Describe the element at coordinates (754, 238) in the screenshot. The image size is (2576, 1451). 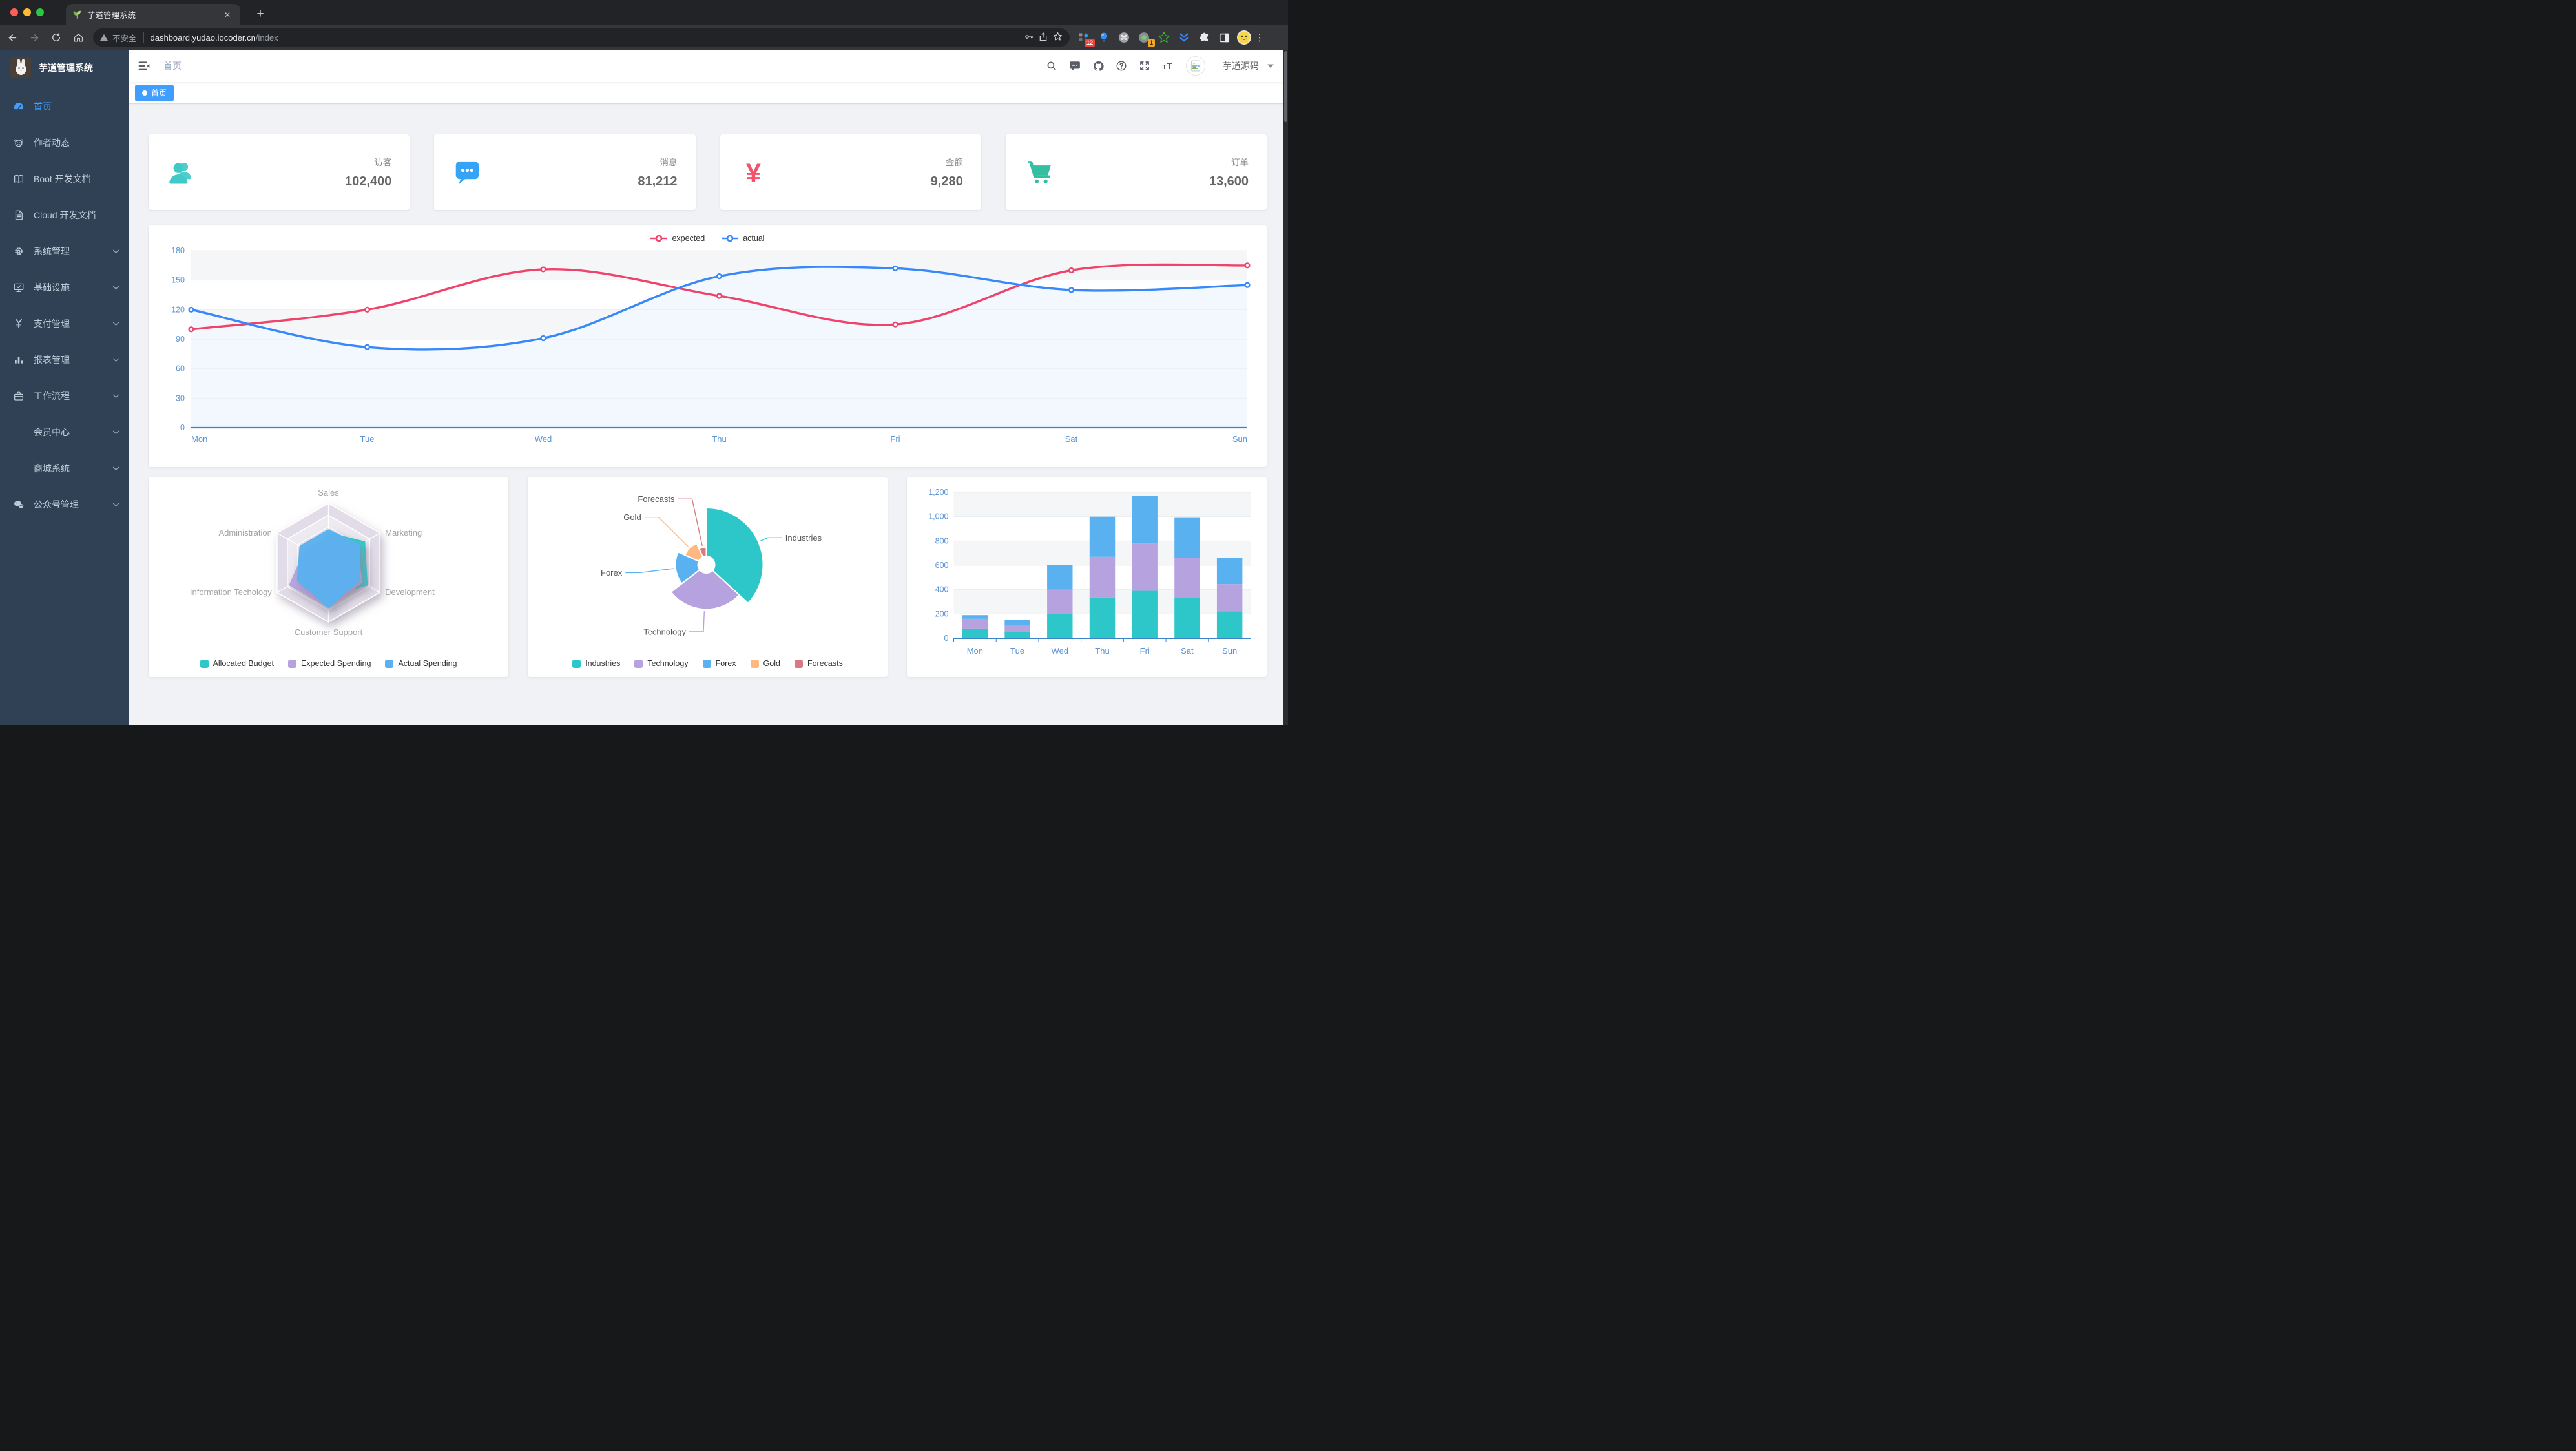
I see `legend-label: actual` at that location.